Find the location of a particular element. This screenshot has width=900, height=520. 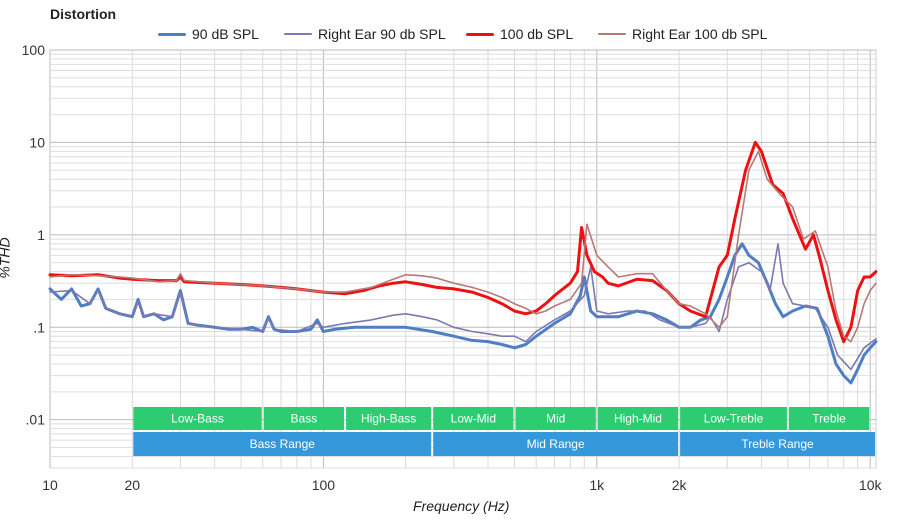

legend-label: 100 db SPL is located at coordinates (537, 34).